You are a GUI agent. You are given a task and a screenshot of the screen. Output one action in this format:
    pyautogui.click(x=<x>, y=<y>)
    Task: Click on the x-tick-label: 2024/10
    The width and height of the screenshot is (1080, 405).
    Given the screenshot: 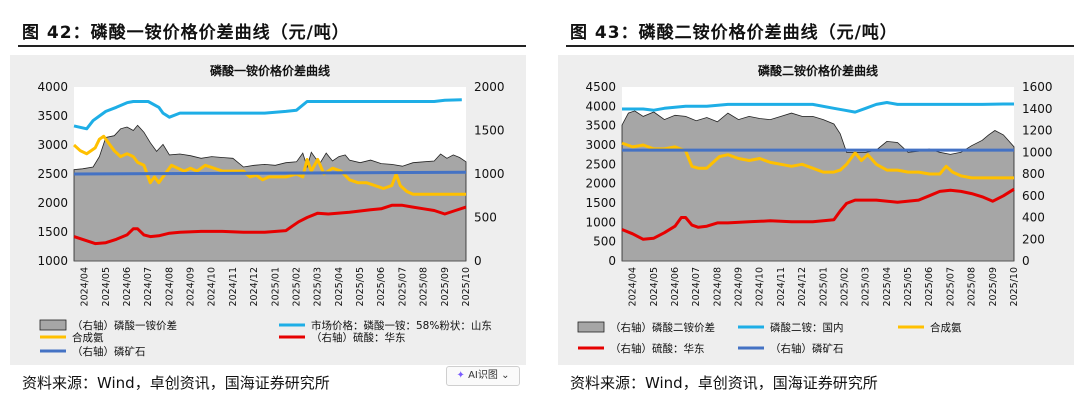 What is the action you would take?
    pyautogui.click(x=760, y=286)
    